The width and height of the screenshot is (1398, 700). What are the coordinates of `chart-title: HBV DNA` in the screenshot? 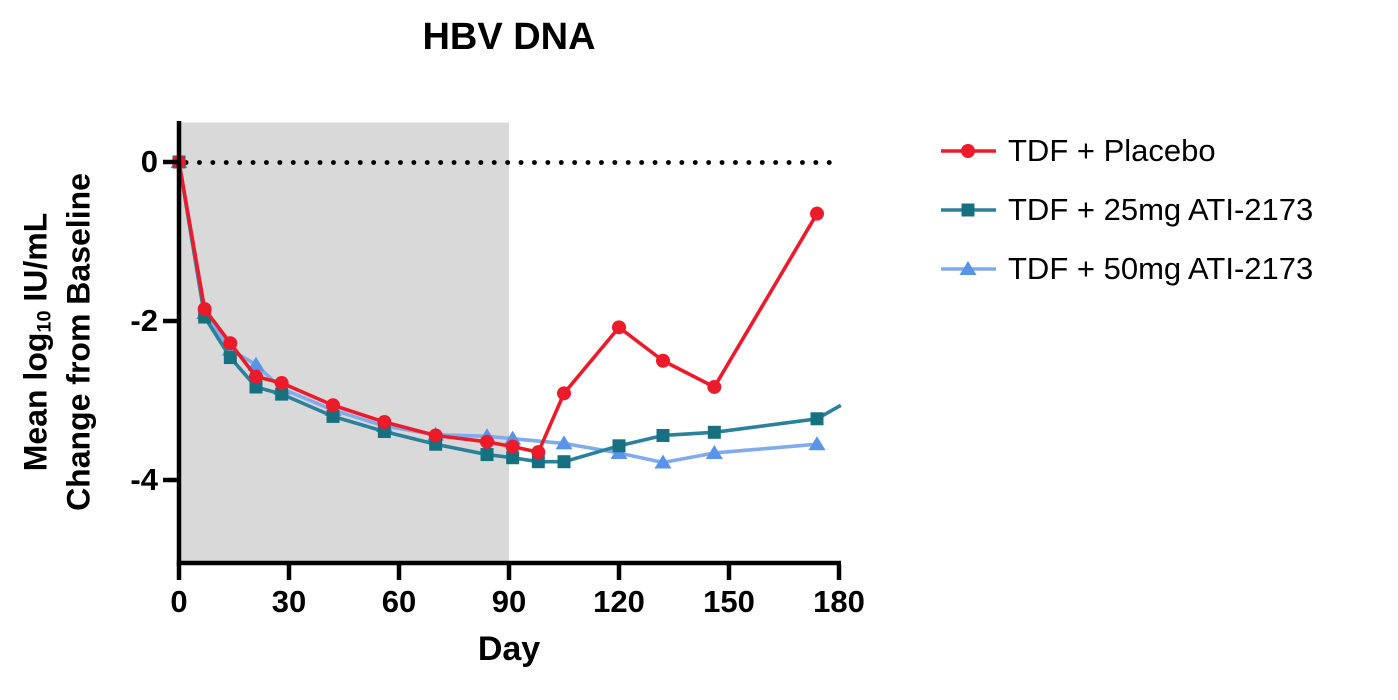 It's located at (509, 37).